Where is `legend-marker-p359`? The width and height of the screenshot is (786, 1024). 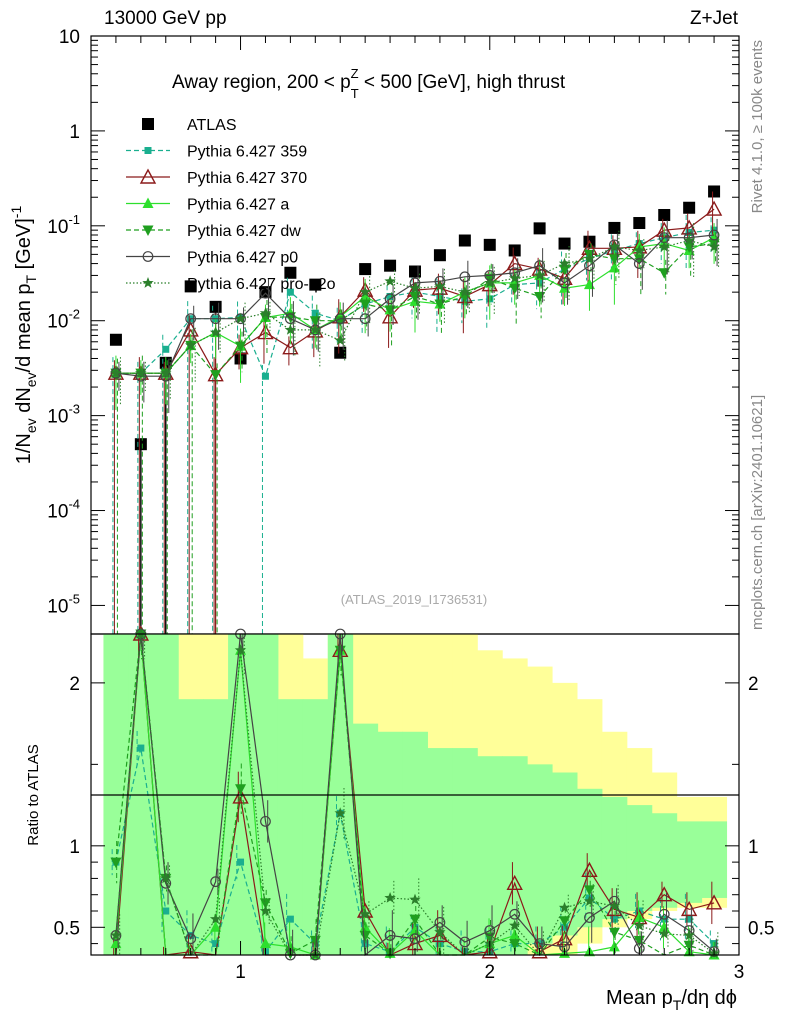 legend-marker-p359 is located at coordinates (148, 150).